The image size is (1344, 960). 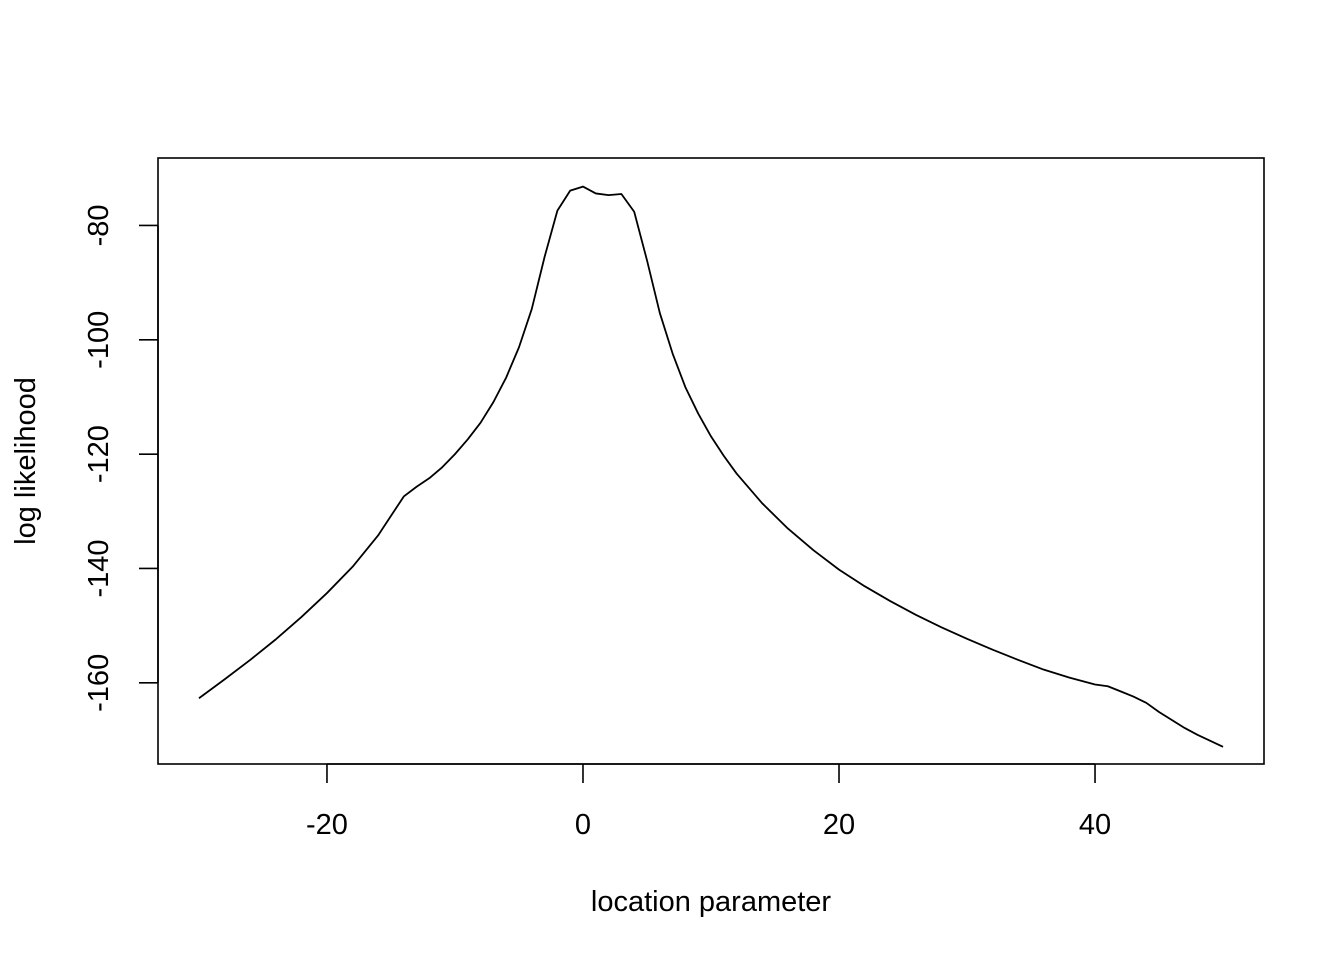 What do you see at coordinates (708, 802) in the screenshot?
I see `x-axis-ticks: -20 0 20 40` at bounding box center [708, 802].